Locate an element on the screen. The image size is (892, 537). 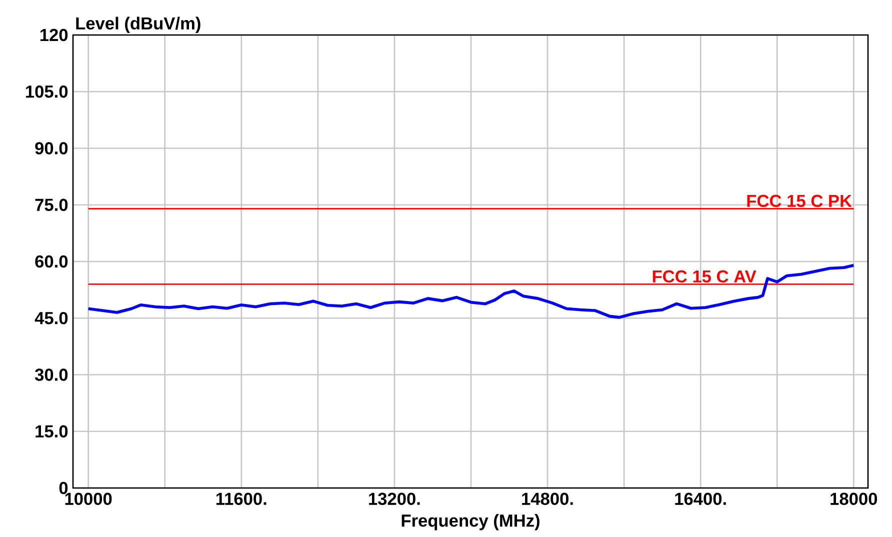
x-tick-label: 11600. is located at coordinates (241, 498).